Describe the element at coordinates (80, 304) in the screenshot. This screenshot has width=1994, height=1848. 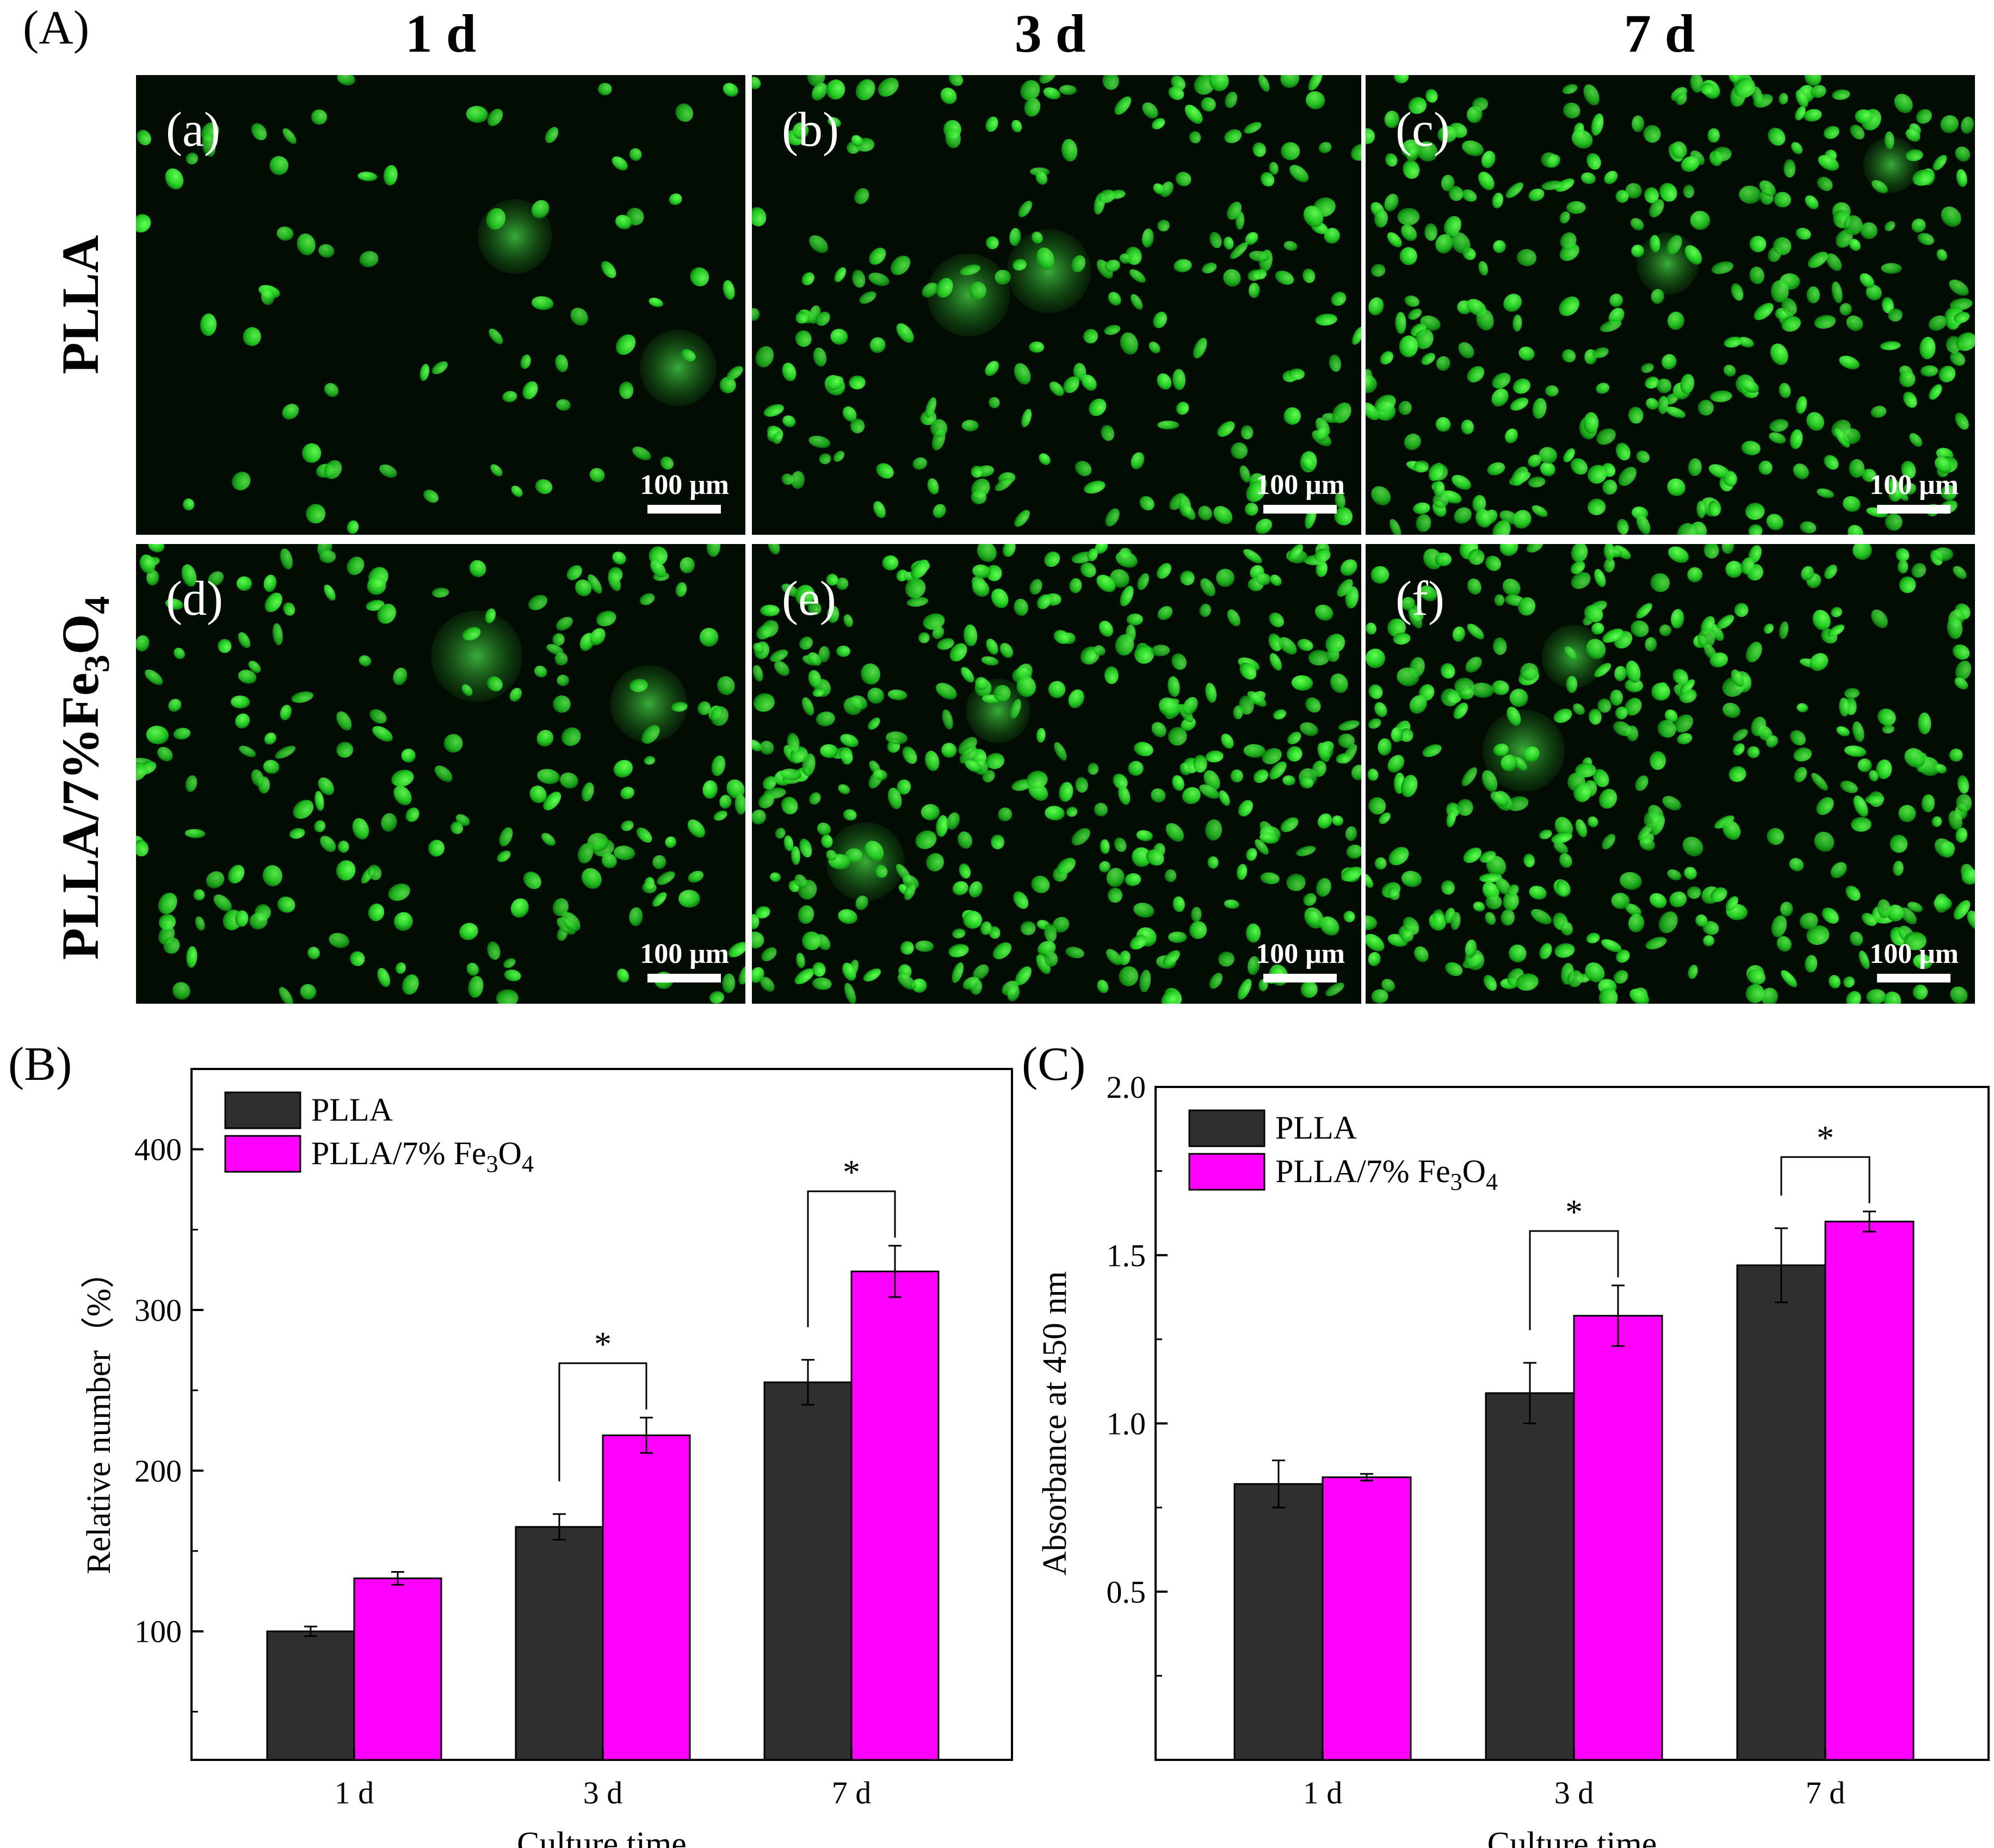
I see `row-header-plla: PLLA` at that location.